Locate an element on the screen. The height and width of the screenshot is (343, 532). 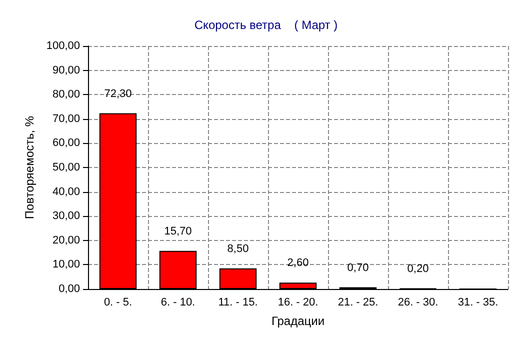
data-label: 2,60 is located at coordinates (298, 263).